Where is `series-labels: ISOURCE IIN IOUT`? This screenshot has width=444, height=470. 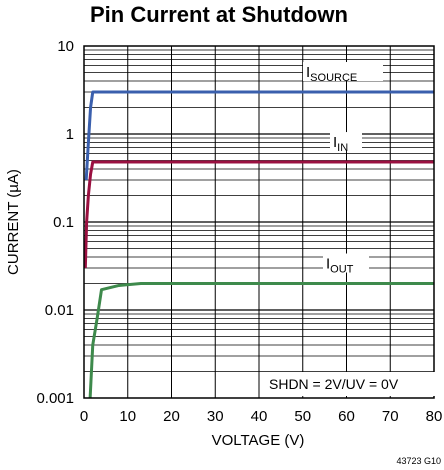 series-labels: ISOURCE IIN IOUT is located at coordinates (343, 169).